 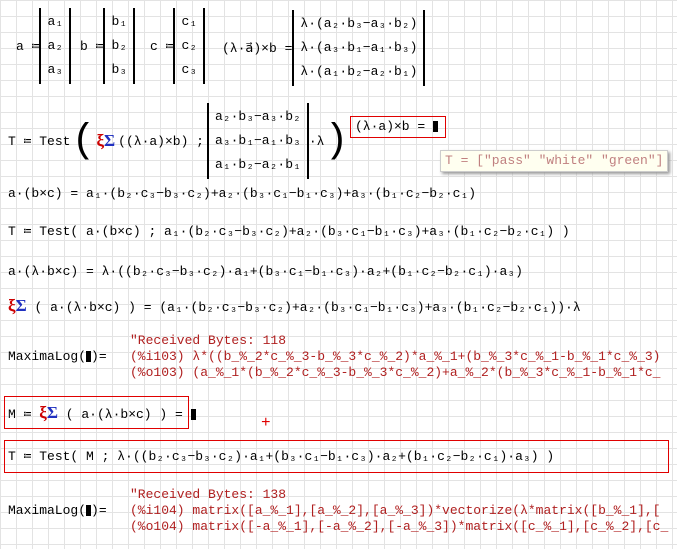 What do you see at coordinates (39, 141) in the screenshot?
I see `test1-lhs: T ≔ Test` at bounding box center [39, 141].